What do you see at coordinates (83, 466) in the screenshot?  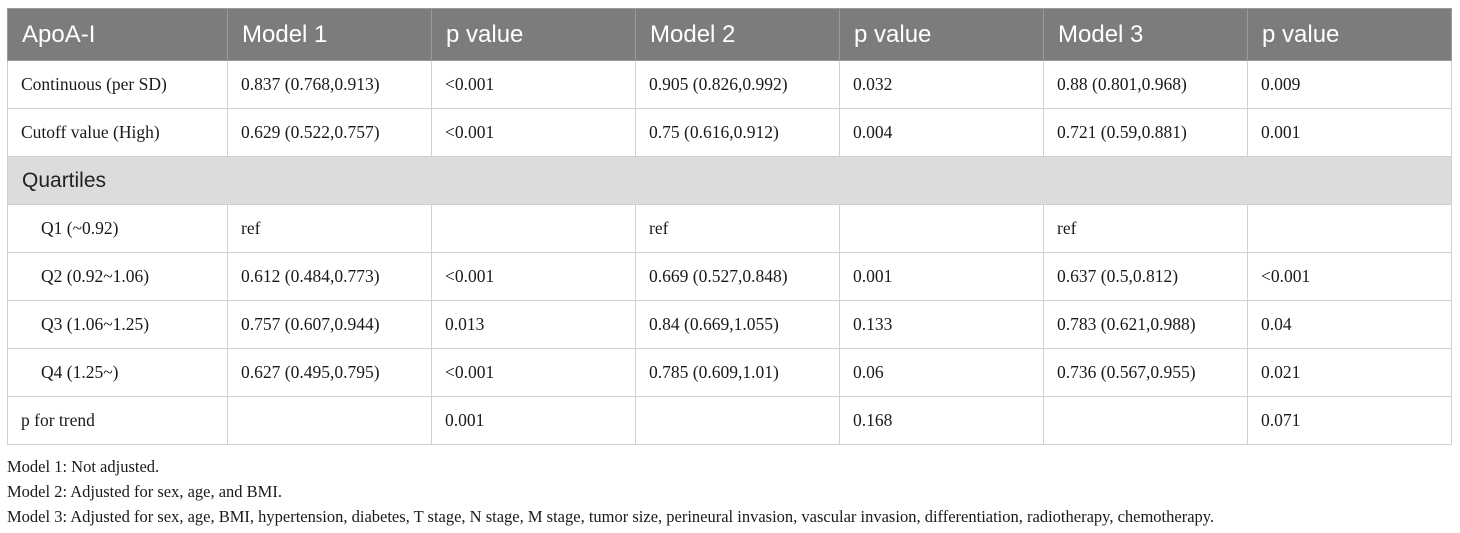 I see `footnote-model-1: Model 1: Not adjusted.` at bounding box center [83, 466].